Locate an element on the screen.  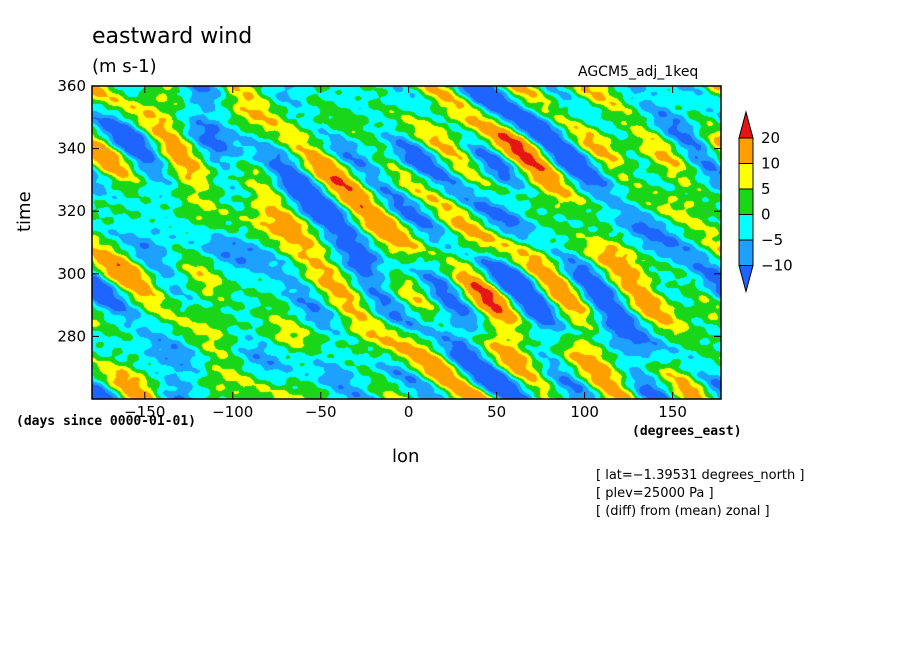
x-tick-label: −100 is located at coordinates (232, 412).